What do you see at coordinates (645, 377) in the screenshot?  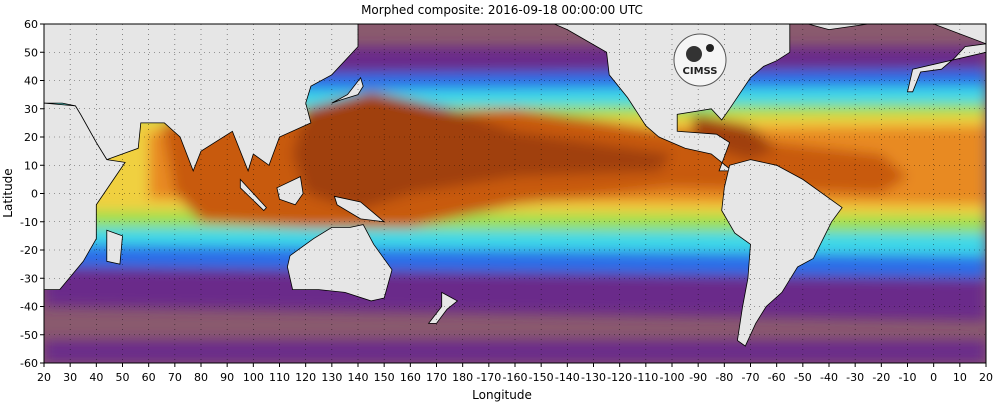 I see `lon-tick-label: -110` at bounding box center [645, 377].